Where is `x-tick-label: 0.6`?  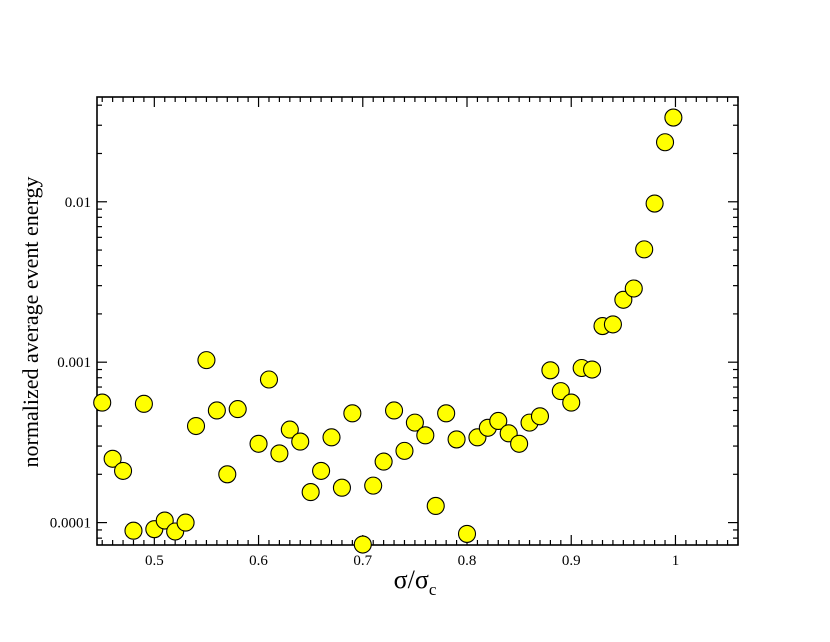 x-tick-label: 0.6 is located at coordinates (258, 561).